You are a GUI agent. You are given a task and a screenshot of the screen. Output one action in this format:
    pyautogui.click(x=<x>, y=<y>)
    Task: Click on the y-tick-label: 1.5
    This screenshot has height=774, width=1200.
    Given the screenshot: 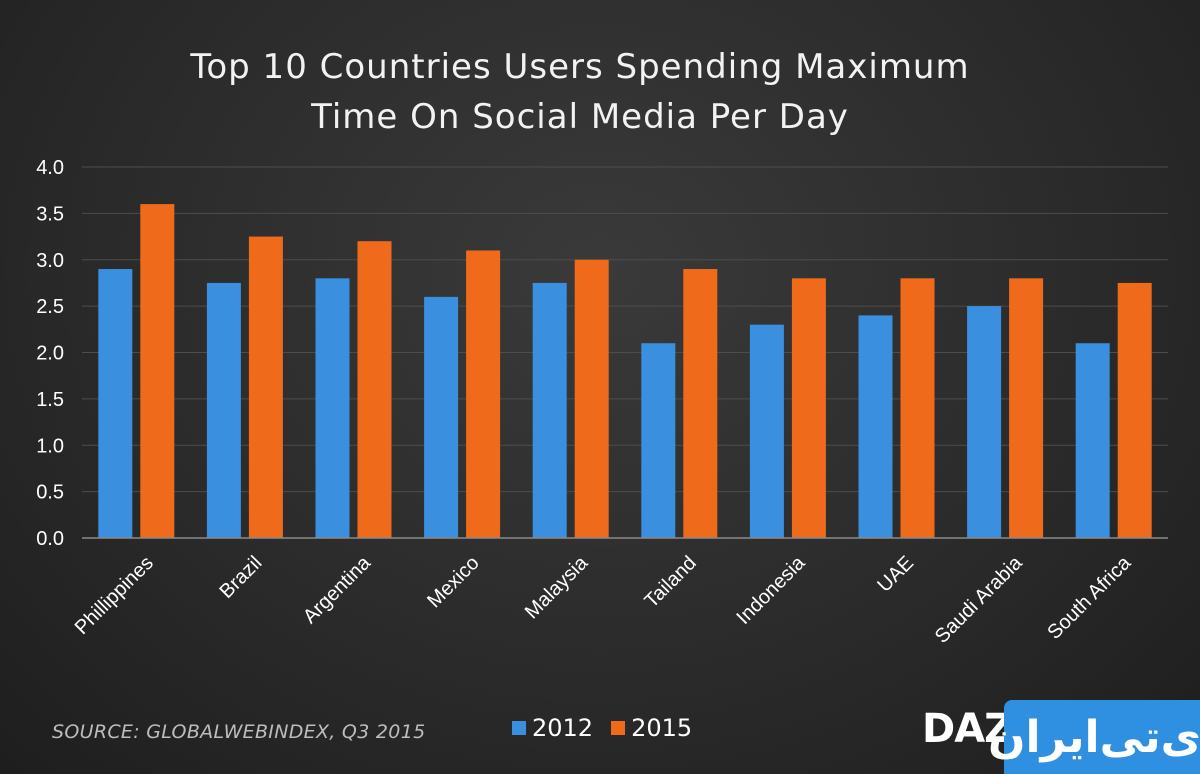 What is the action you would take?
    pyautogui.click(x=50, y=400)
    